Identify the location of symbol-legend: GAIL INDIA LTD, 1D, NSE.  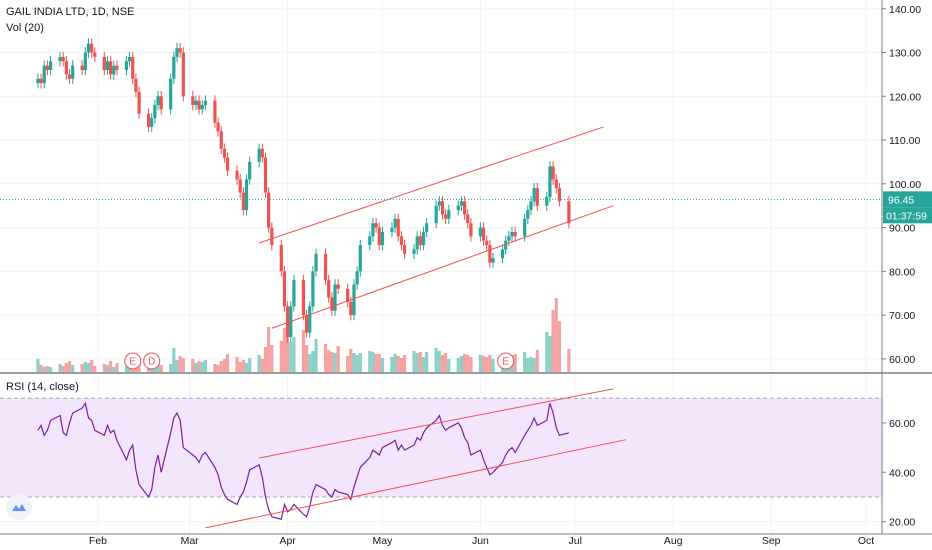
(70, 12).